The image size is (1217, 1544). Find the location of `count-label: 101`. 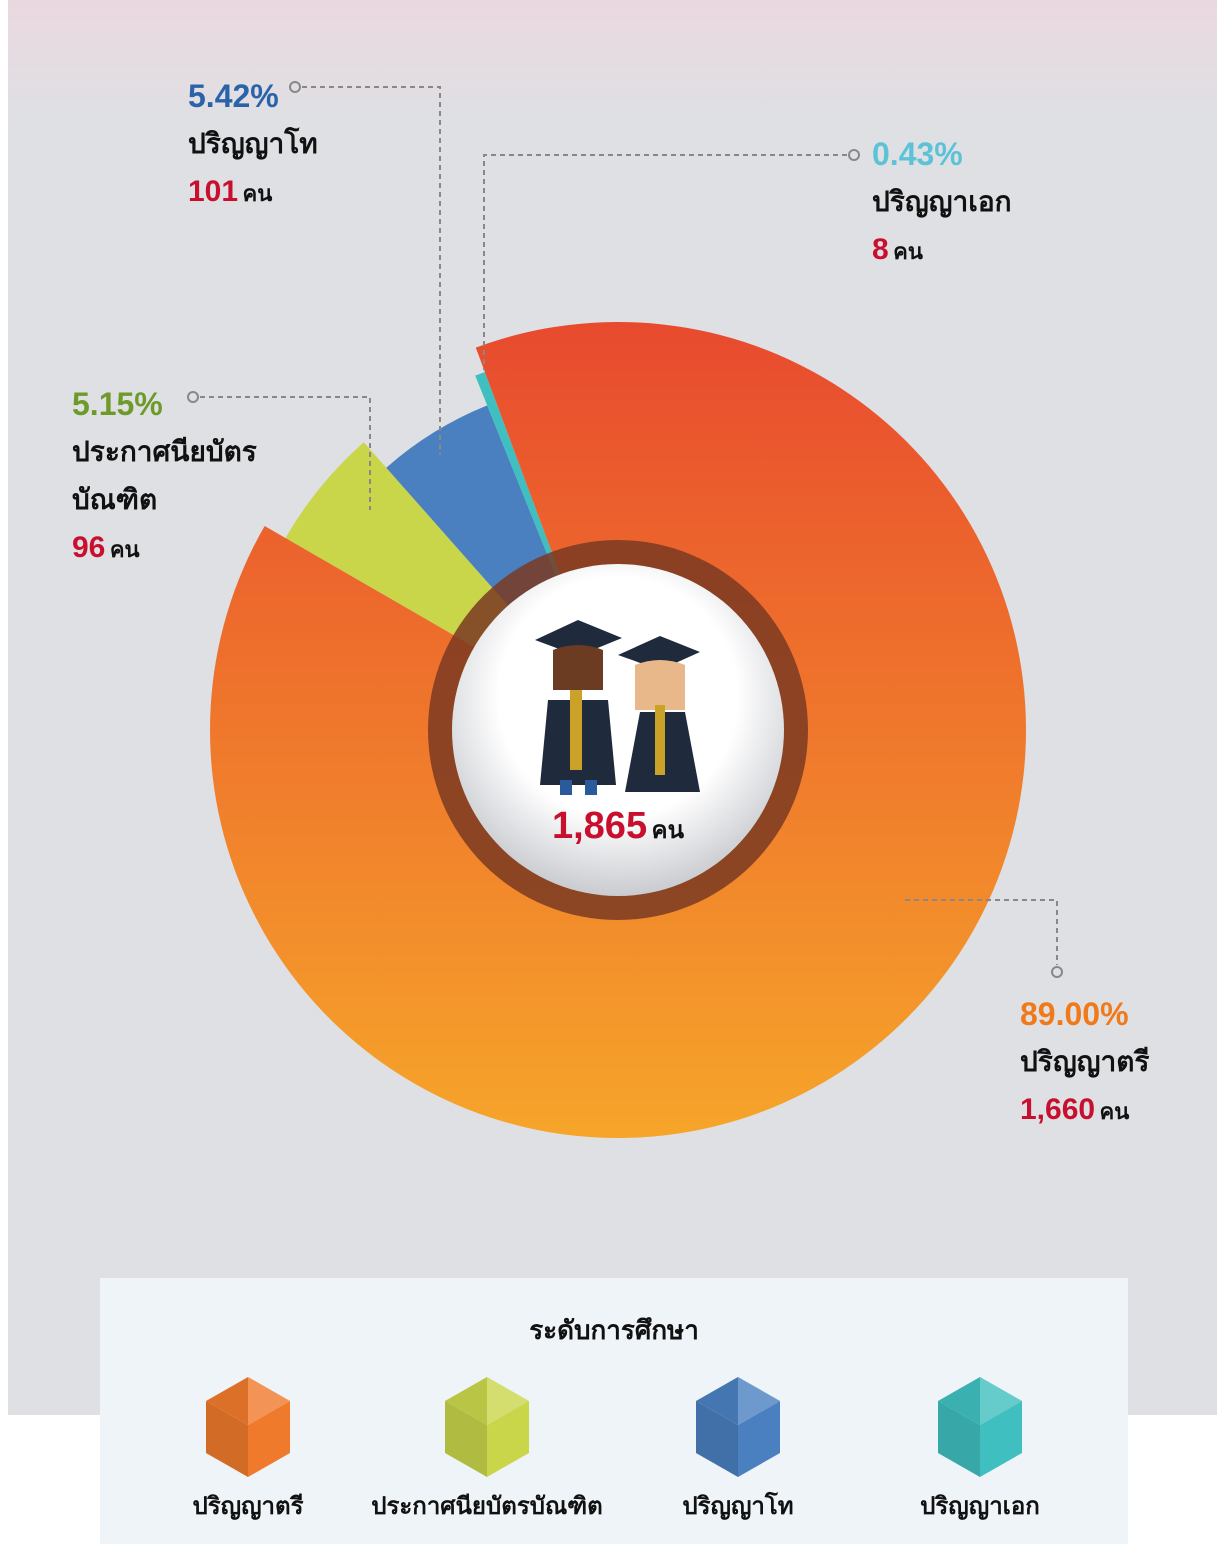

count-label: 101 is located at coordinates (213, 191).